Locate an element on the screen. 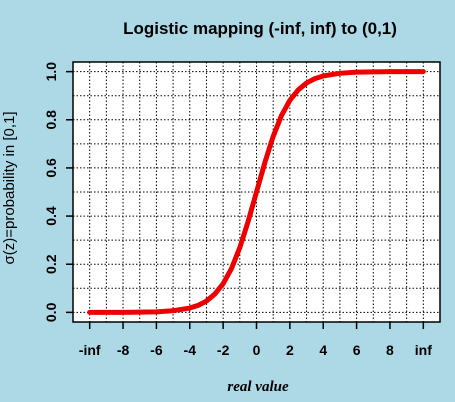  y-tick-label: 0.0 is located at coordinates (51, 312).